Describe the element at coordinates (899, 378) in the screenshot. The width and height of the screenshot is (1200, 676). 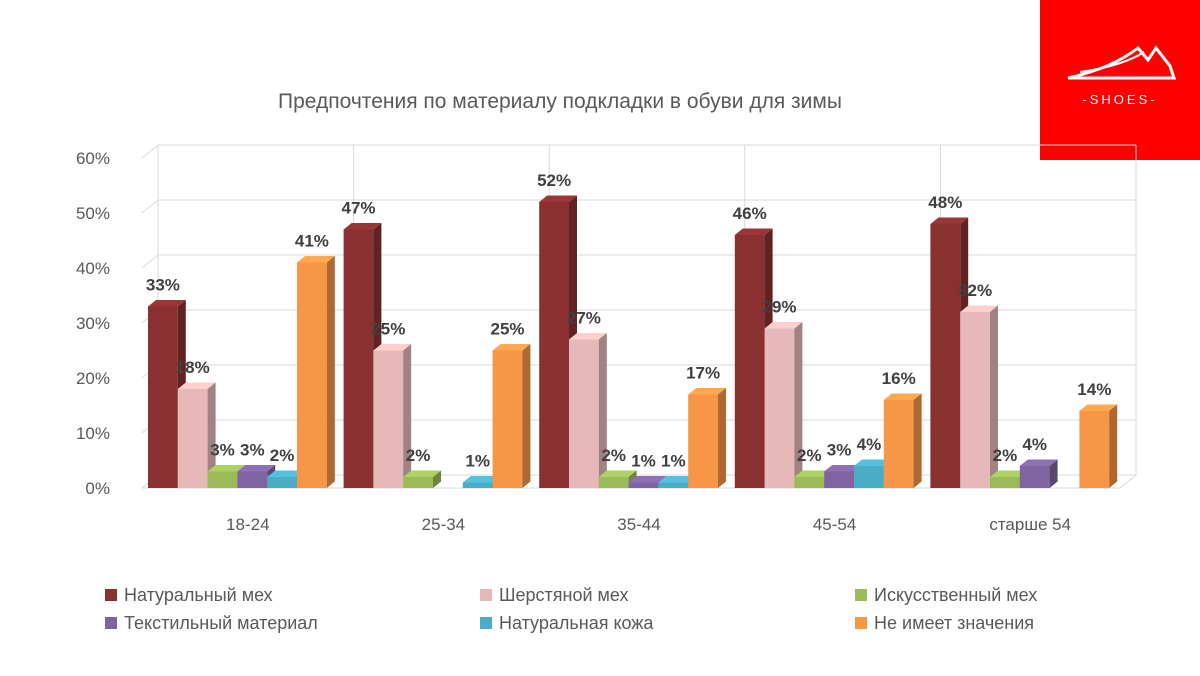
I see `data-label: 16%` at that location.